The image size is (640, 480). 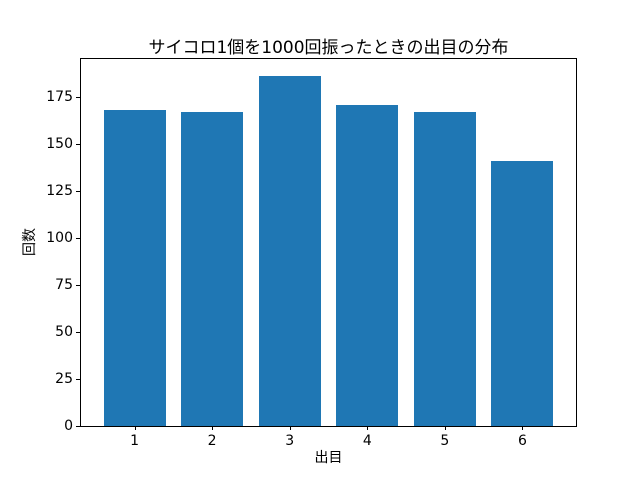 What do you see at coordinates (328, 48) in the screenshot?
I see `chart-title: サイコロ1個を1000回振ったときの出目の分布` at bounding box center [328, 48].